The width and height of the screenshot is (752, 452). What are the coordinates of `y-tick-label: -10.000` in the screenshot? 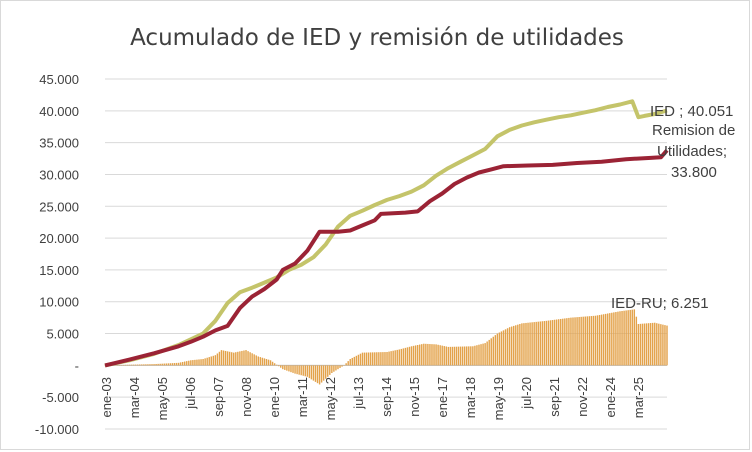 It's located at (57, 429).